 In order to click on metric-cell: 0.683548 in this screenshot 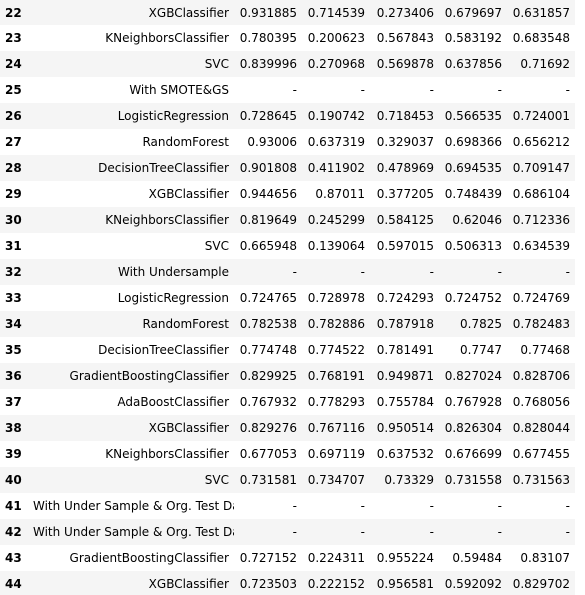, I will do `click(541, 38)`.